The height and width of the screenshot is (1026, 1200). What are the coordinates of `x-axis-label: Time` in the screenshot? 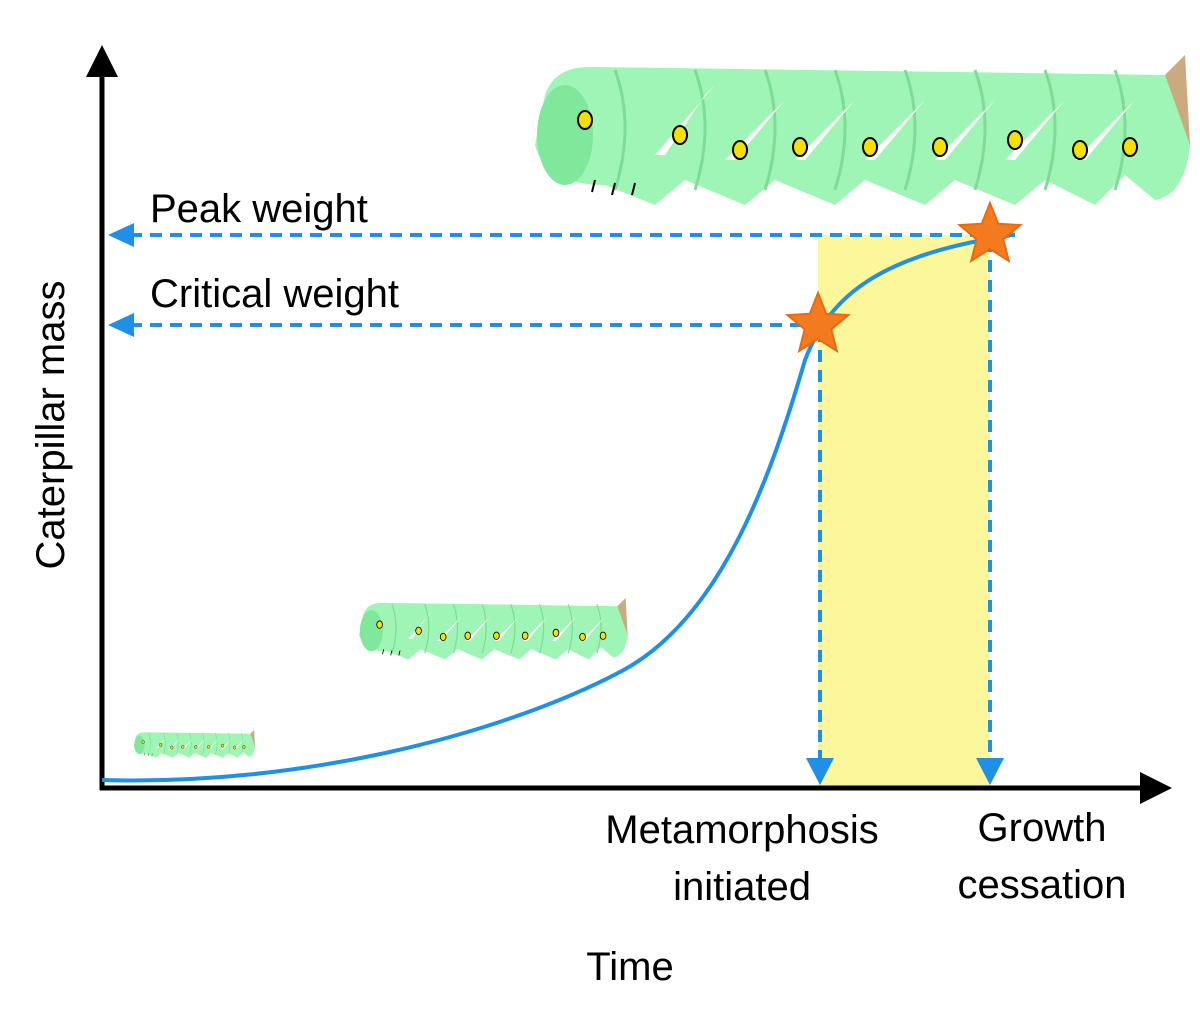 It's located at (629, 967).